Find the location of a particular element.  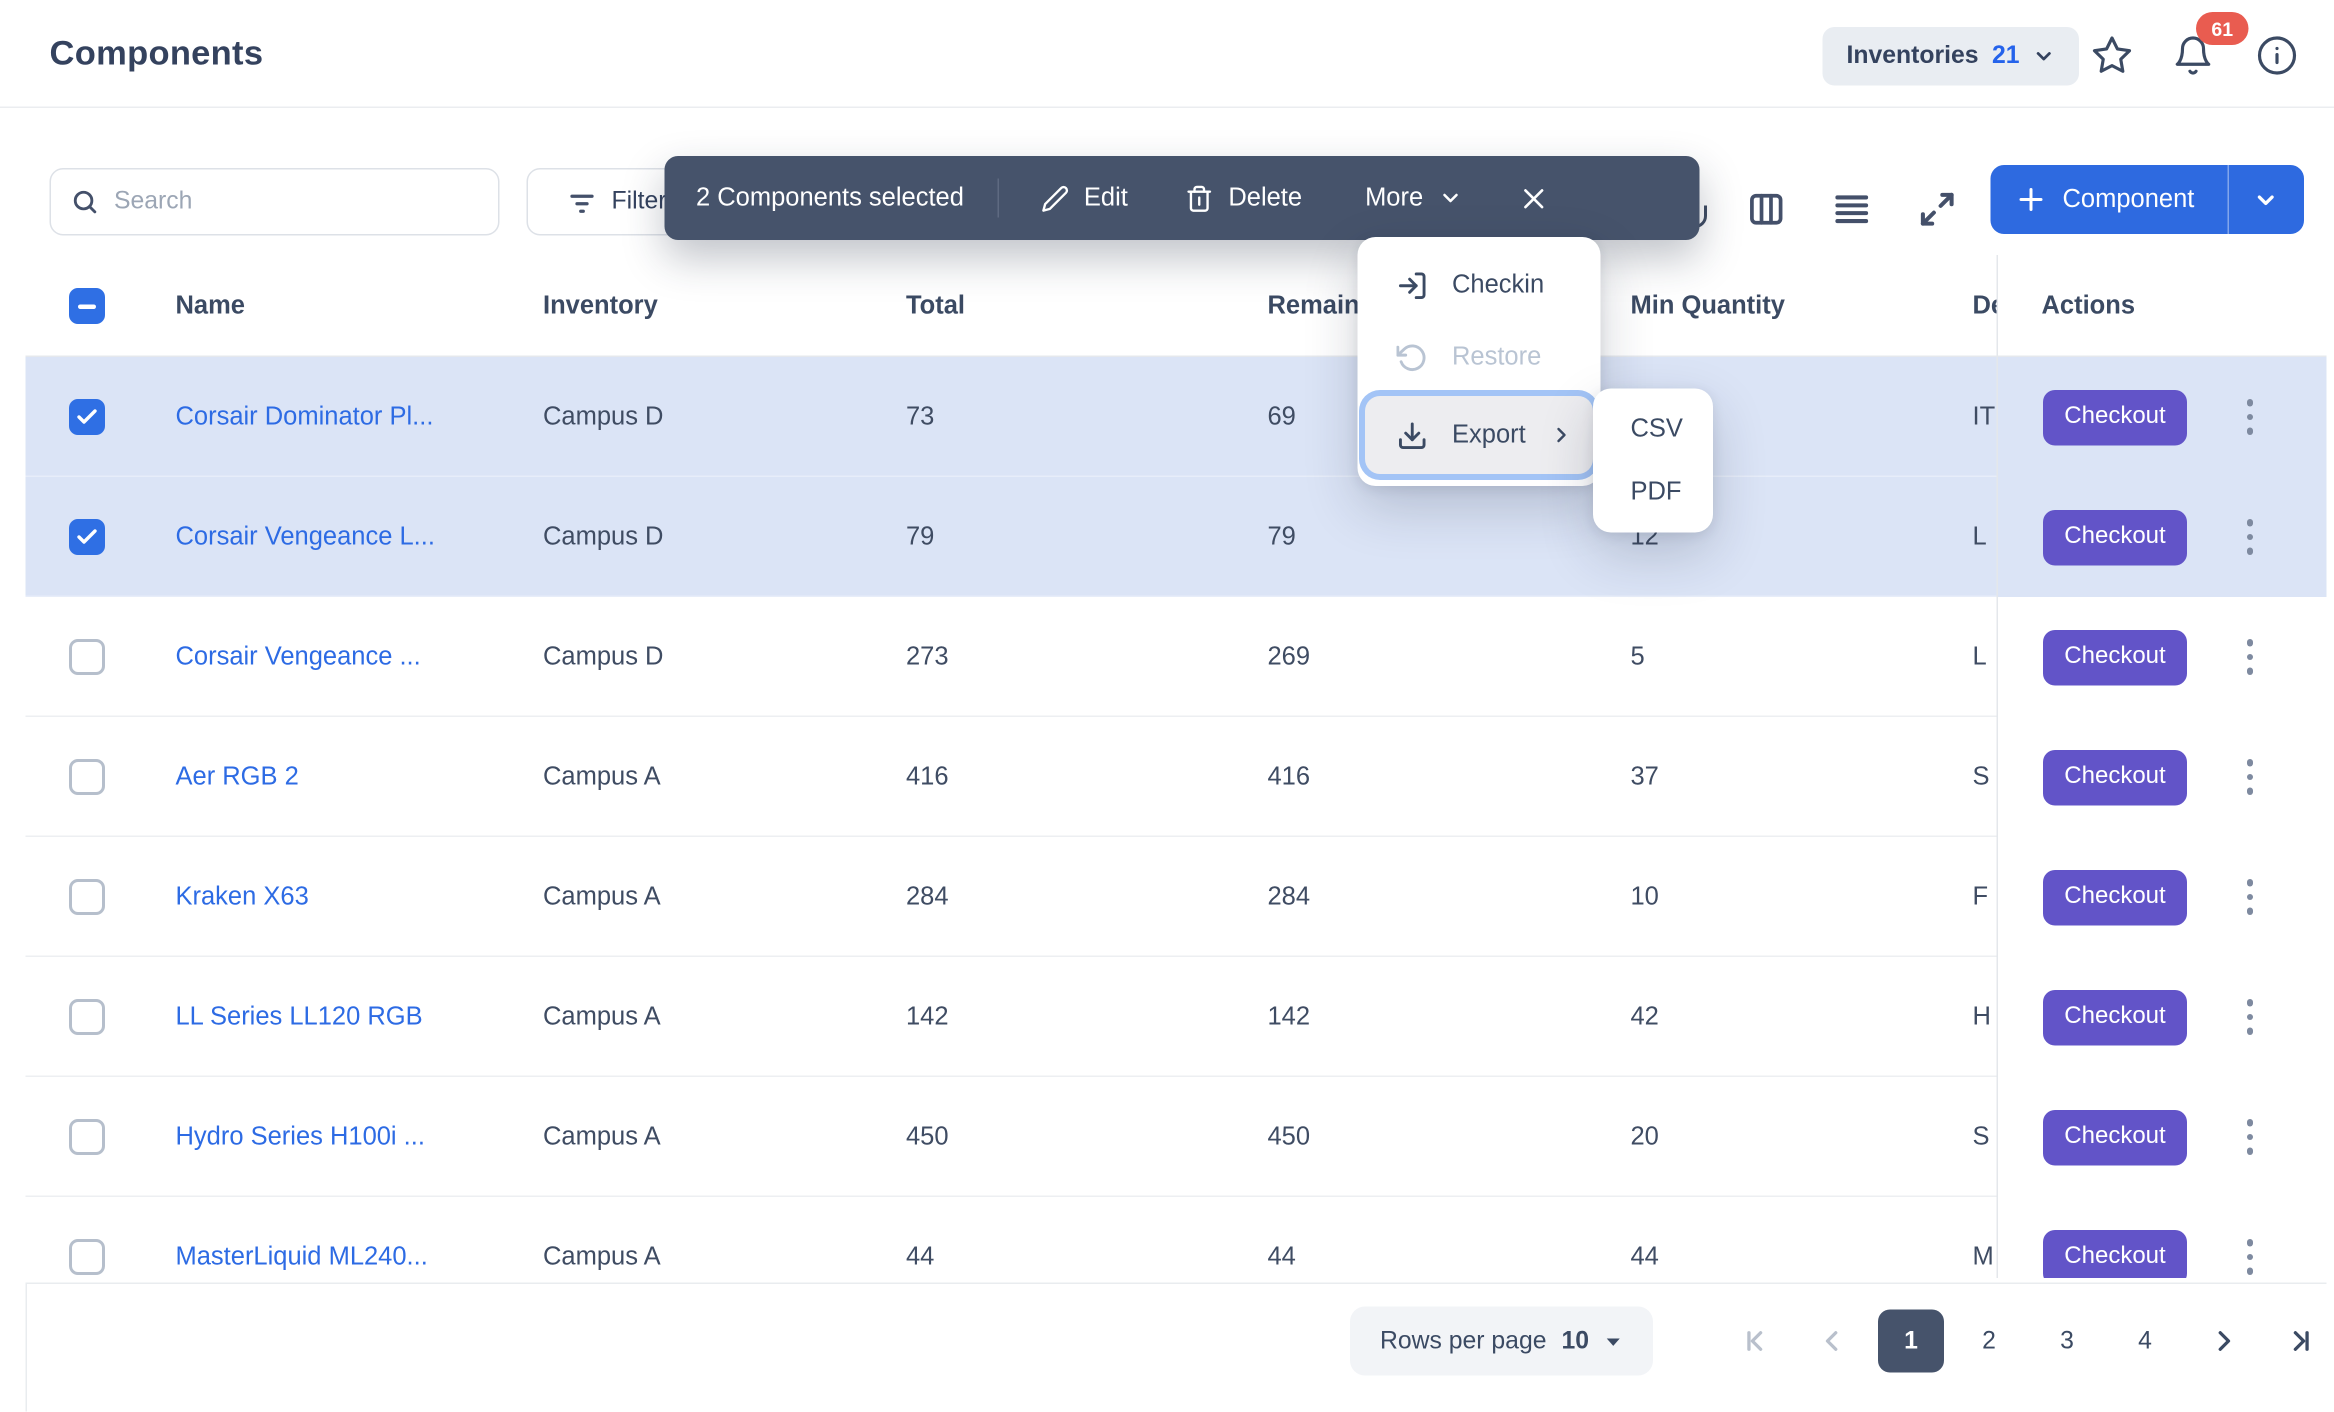

indeterminate-mark is located at coordinates (87, 306).